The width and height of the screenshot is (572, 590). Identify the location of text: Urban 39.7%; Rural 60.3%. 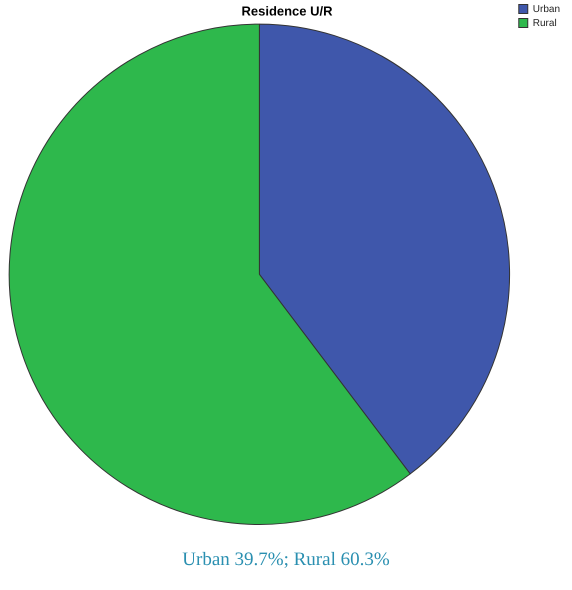
(286, 560).